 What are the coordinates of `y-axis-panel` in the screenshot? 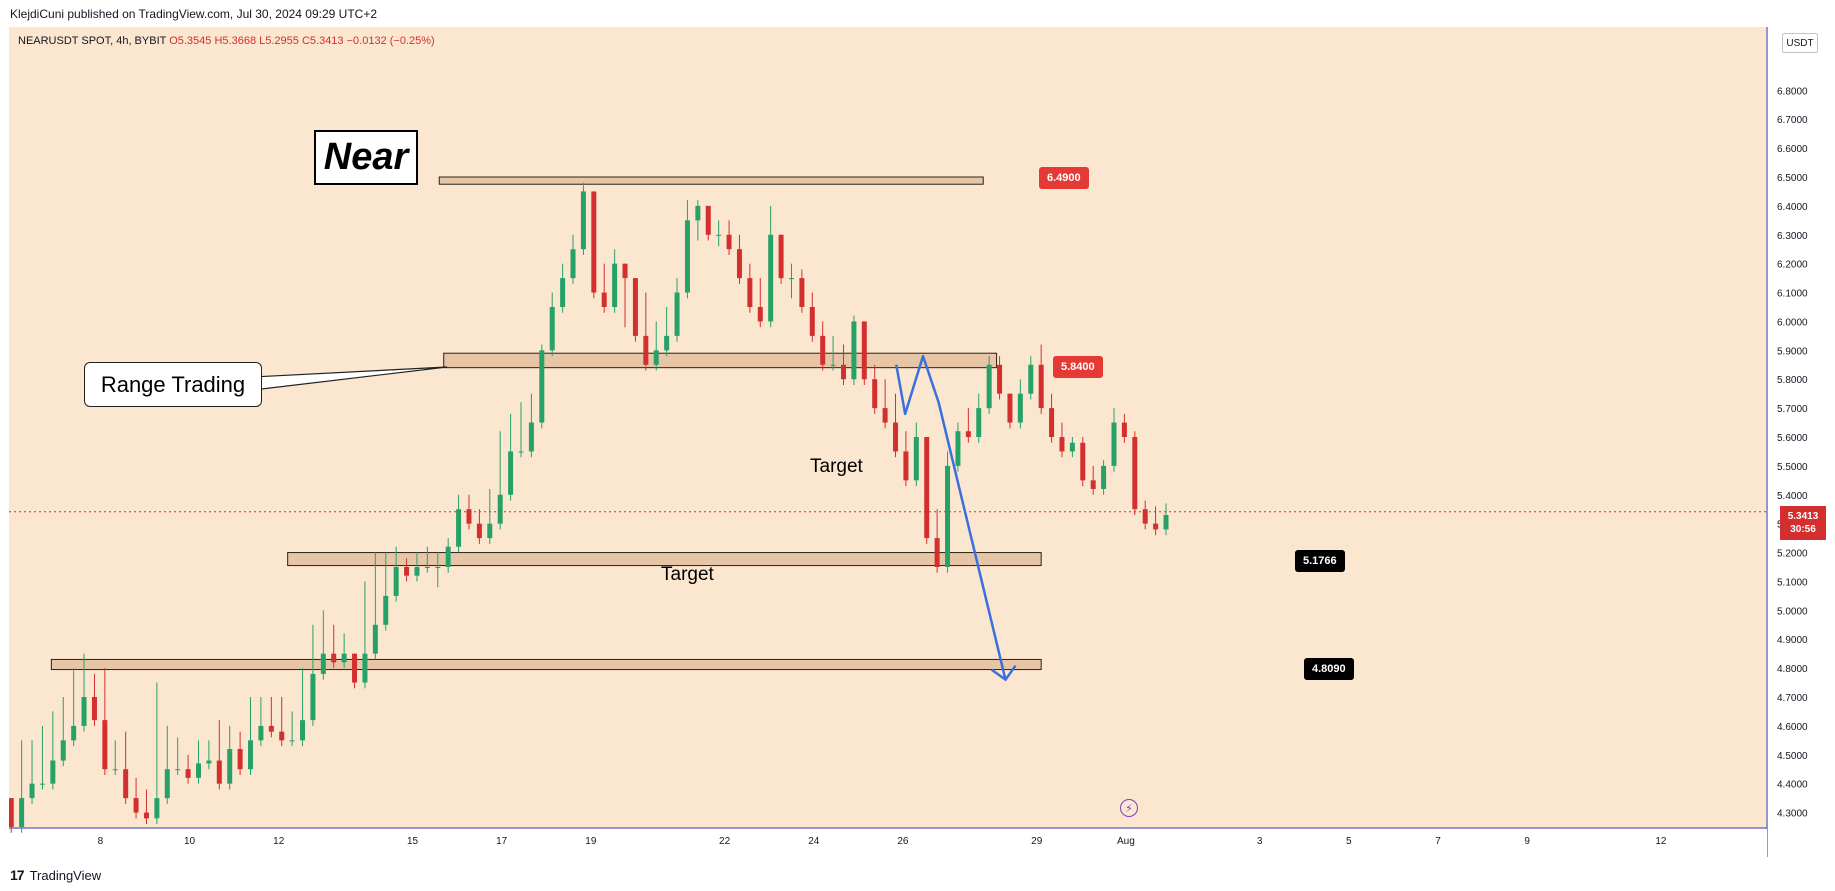 It's located at (1797, 442).